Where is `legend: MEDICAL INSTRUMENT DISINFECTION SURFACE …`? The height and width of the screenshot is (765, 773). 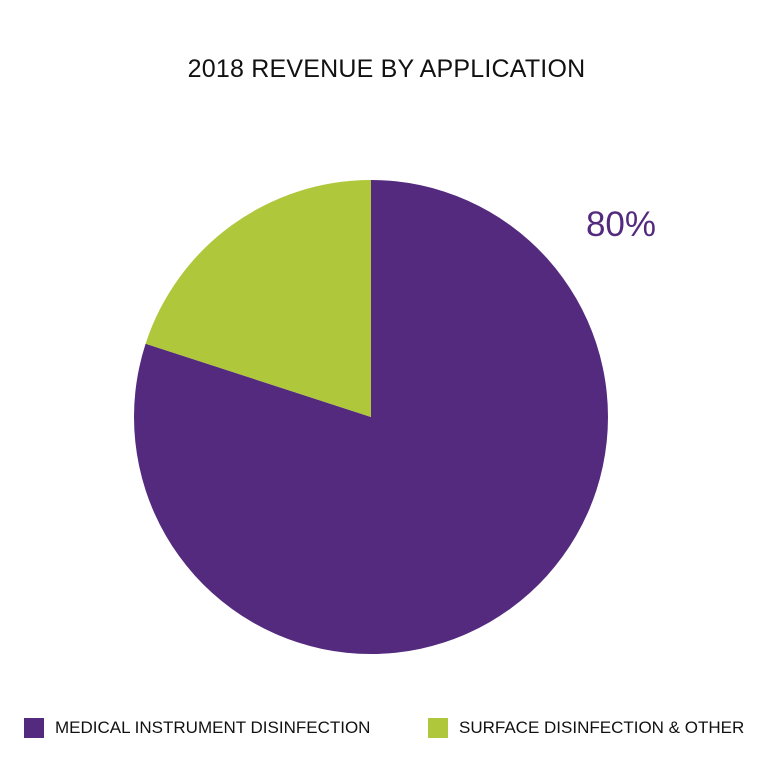 legend: MEDICAL INSTRUMENT DISINFECTION SURFACE … is located at coordinates (386, 735).